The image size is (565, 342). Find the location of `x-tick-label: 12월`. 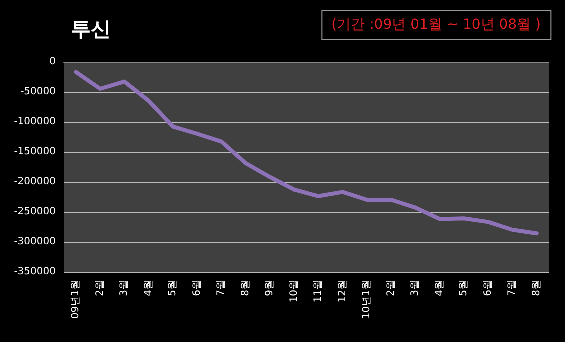

x-tick-label: 12월 is located at coordinates (342, 291).